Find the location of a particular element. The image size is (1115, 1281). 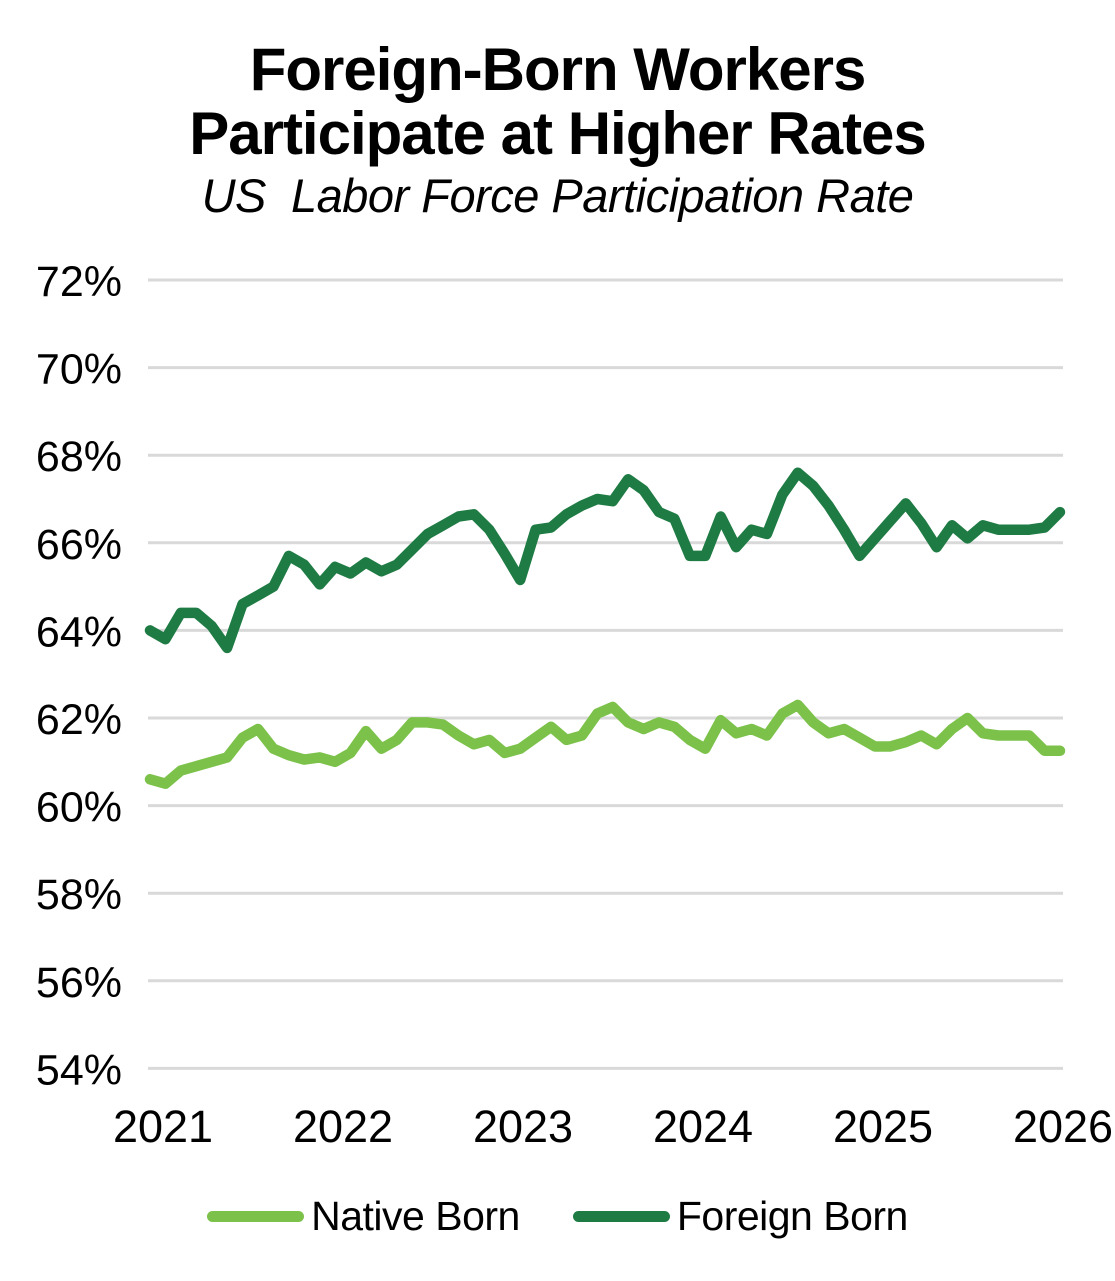

foreign-born-line-swatch-icon is located at coordinates (621, 1216).